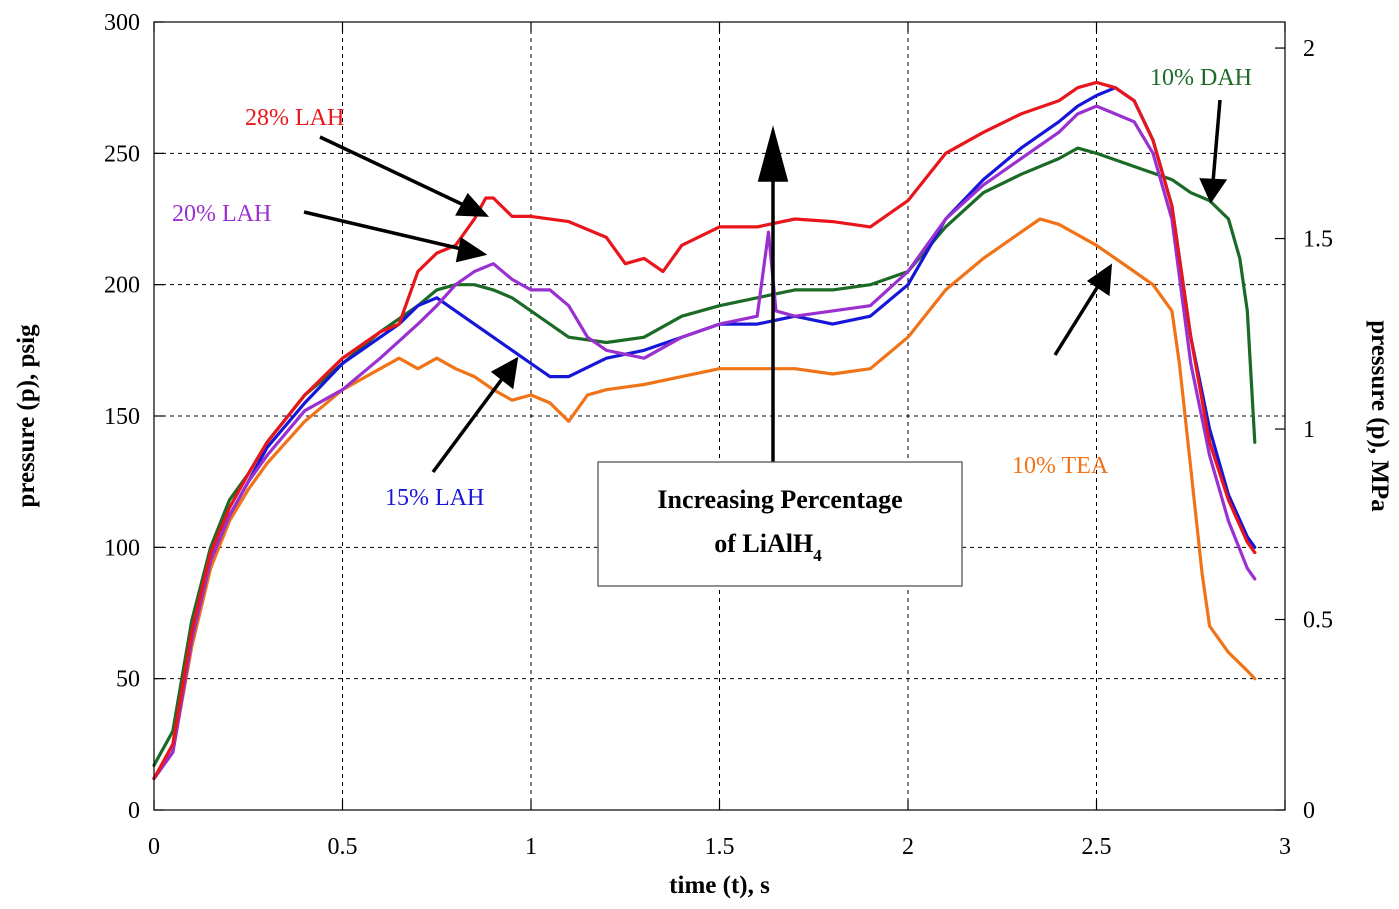 The width and height of the screenshot is (1399, 909). I want to click on label-15-lah: 15% LAH, so click(434, 498).